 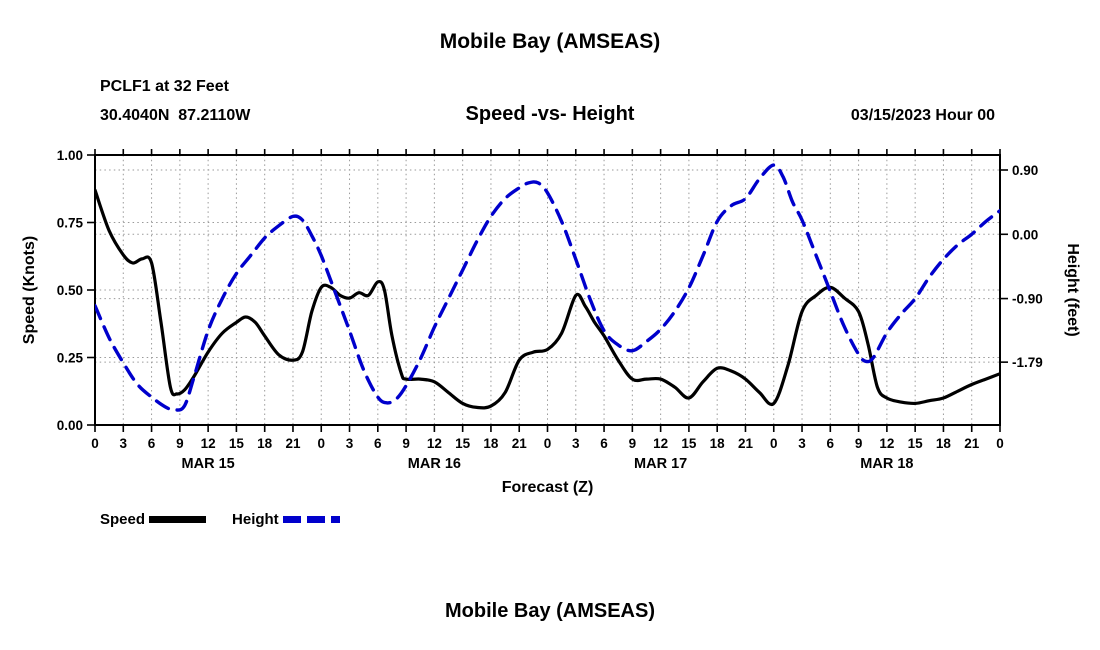 I want to click on chart-title-bottom: Mobile Bay (AMSEAS), so click(x=550, y=611).